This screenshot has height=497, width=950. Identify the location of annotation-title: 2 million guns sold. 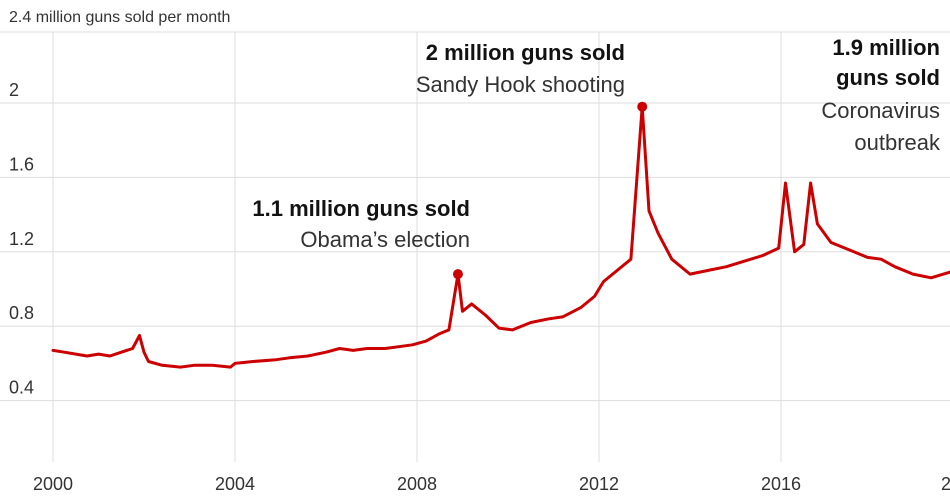
(525, 52).